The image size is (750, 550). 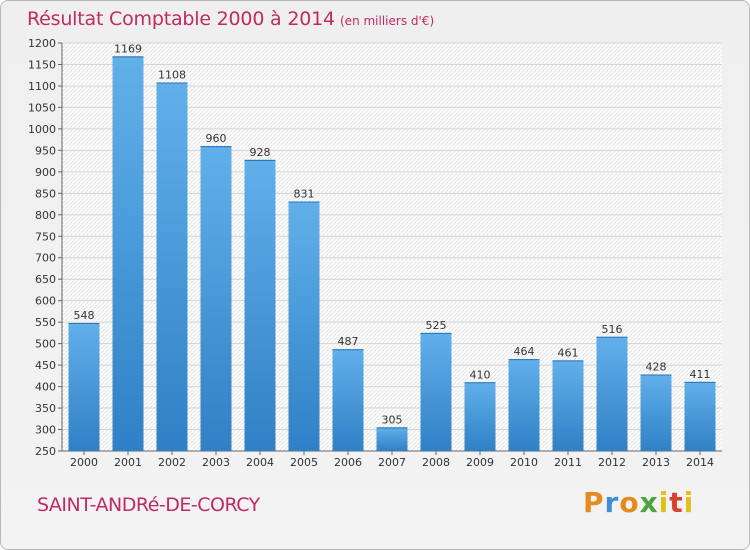 I want to click on y-tick-label: 400, so click(x=45, y=387).